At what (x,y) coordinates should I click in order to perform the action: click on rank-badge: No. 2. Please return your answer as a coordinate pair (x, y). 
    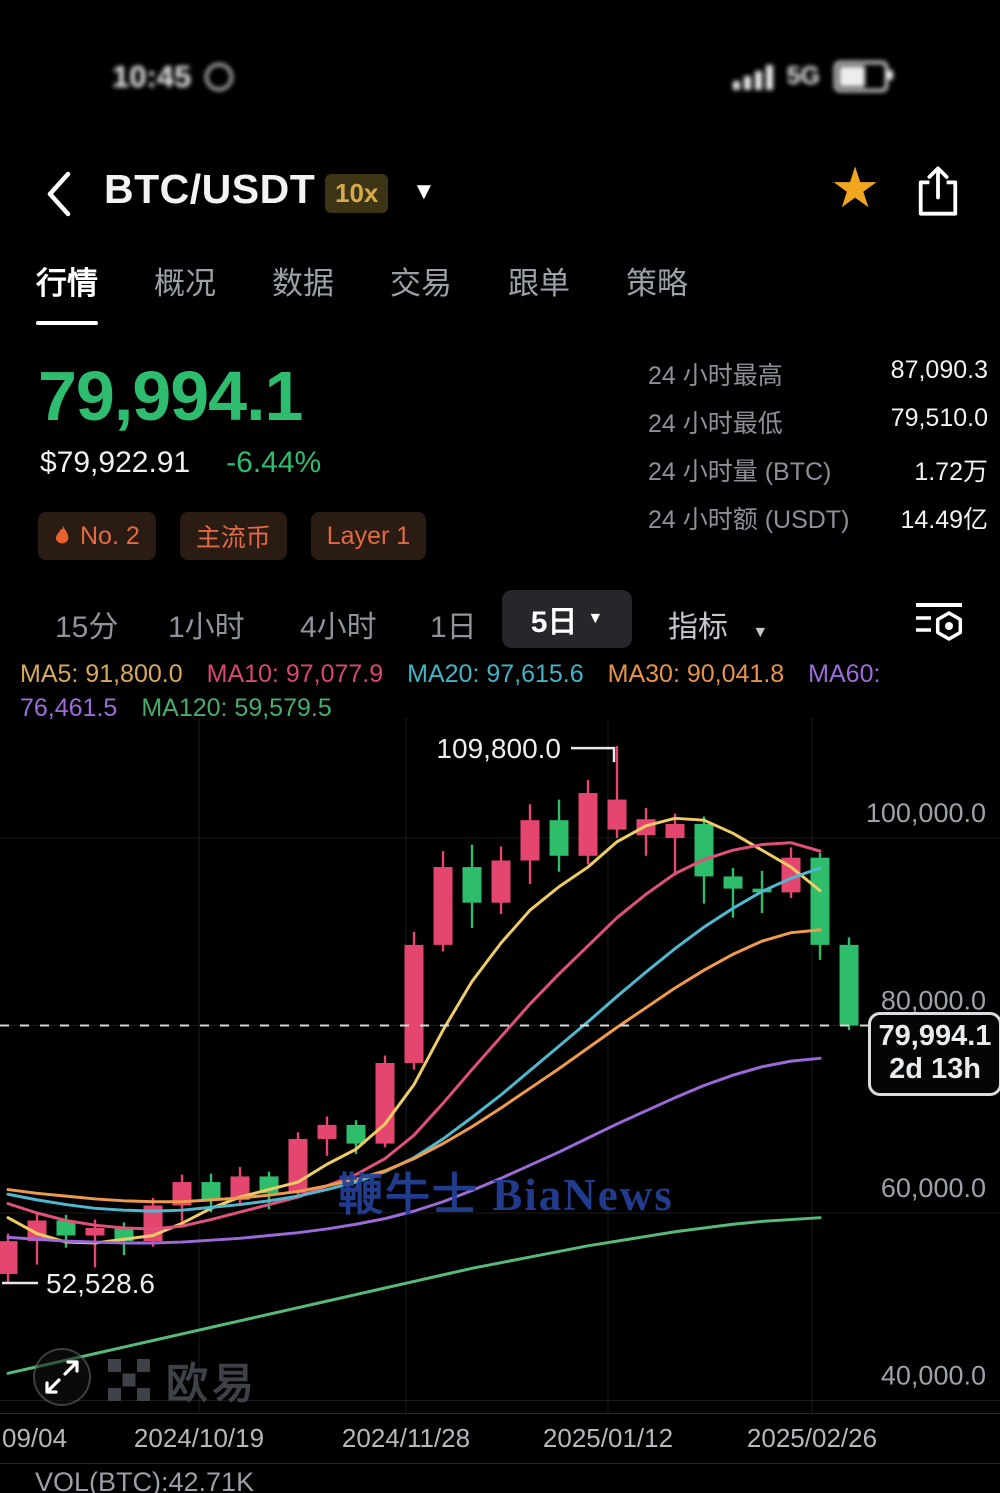
    Looking at the image, I should click on (97, 536).